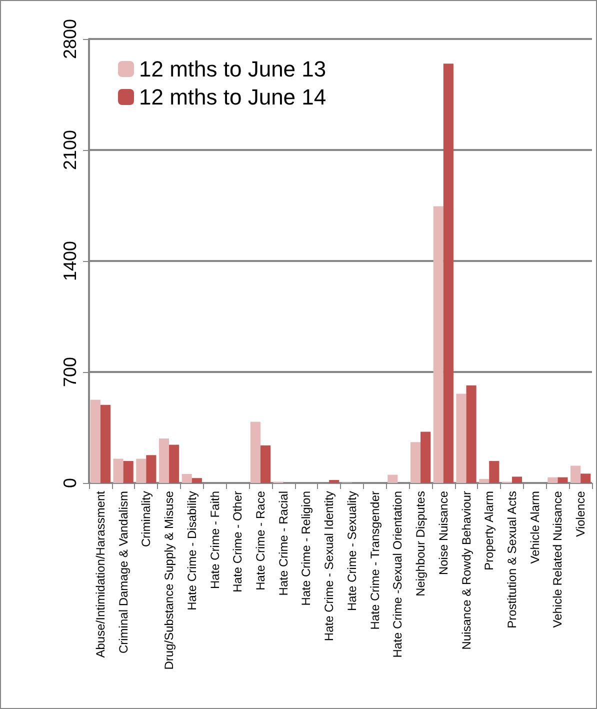 This screenshot has width=597, height=709. What do you see at coordinates (70, 150) in the screenshot?
I see `y-tick-label: 2100` at bounding box center [70, 150].